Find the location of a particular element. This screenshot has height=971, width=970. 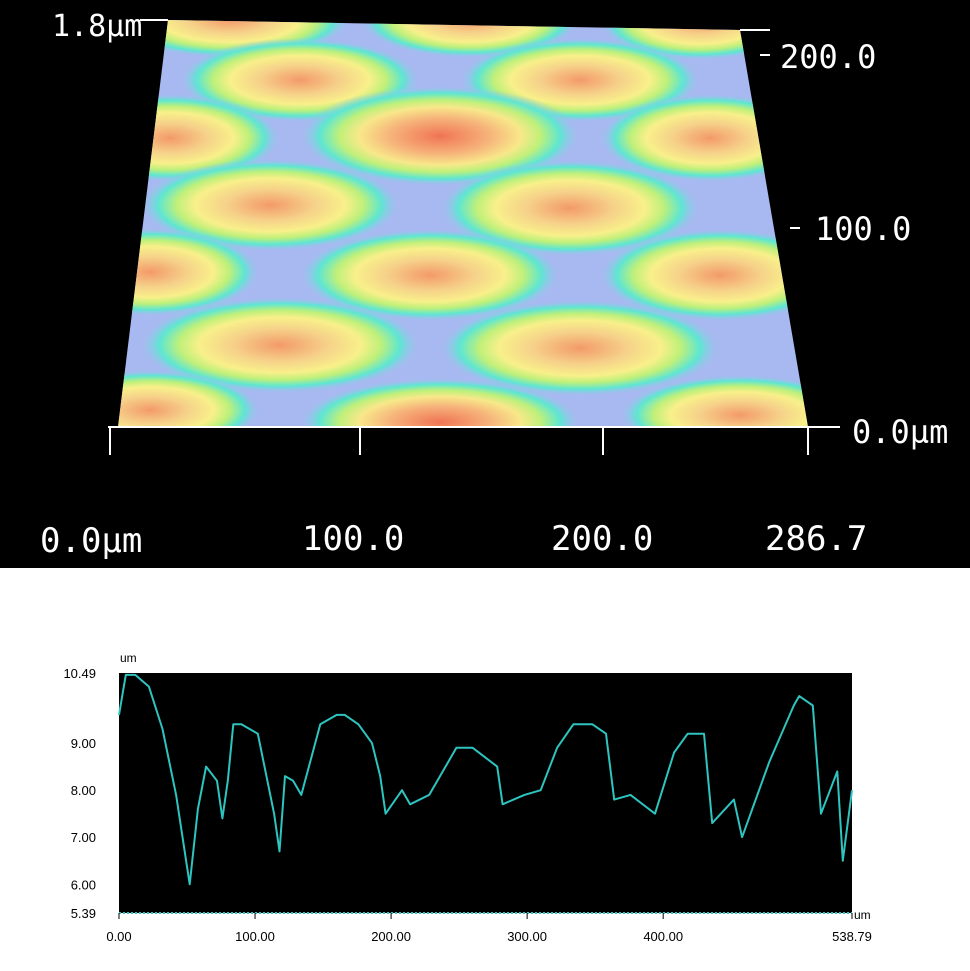

y-tick-label: 100.0 is located at coordinates (863, 229).